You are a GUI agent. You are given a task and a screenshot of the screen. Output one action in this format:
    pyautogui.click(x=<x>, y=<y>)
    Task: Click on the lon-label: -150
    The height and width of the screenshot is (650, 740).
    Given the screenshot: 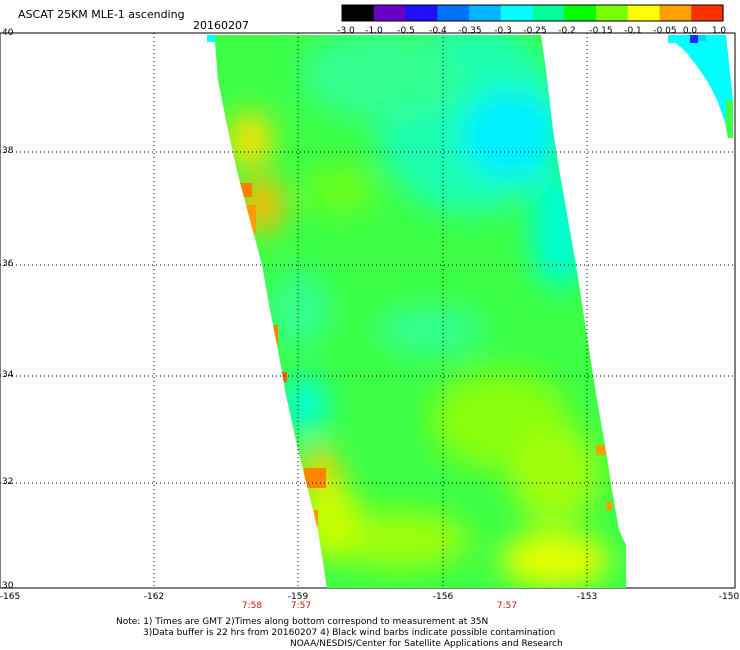 What is the action you would take?
    pyautogui.click(x=729, y=597)
    